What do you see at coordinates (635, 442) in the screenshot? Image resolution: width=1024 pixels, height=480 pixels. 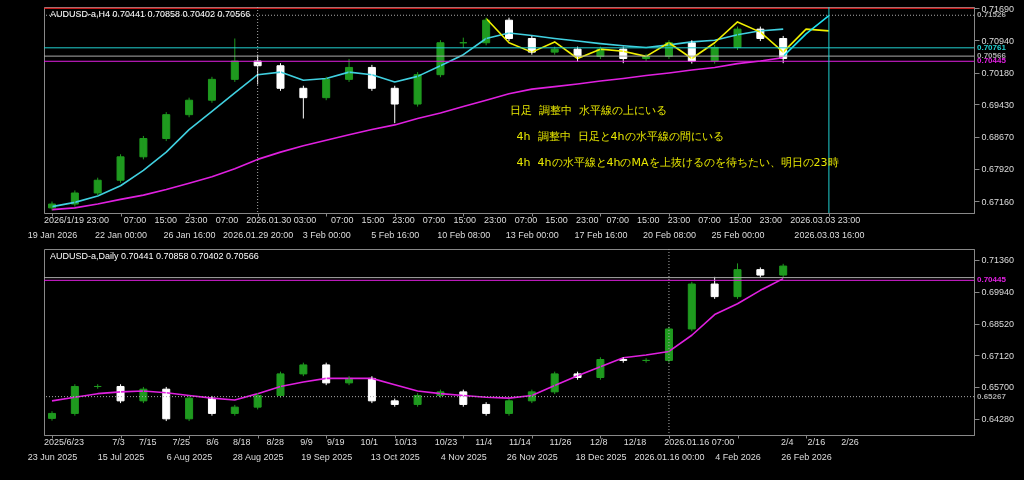 I see `text: 12/18` at bounding box center [635, 442].